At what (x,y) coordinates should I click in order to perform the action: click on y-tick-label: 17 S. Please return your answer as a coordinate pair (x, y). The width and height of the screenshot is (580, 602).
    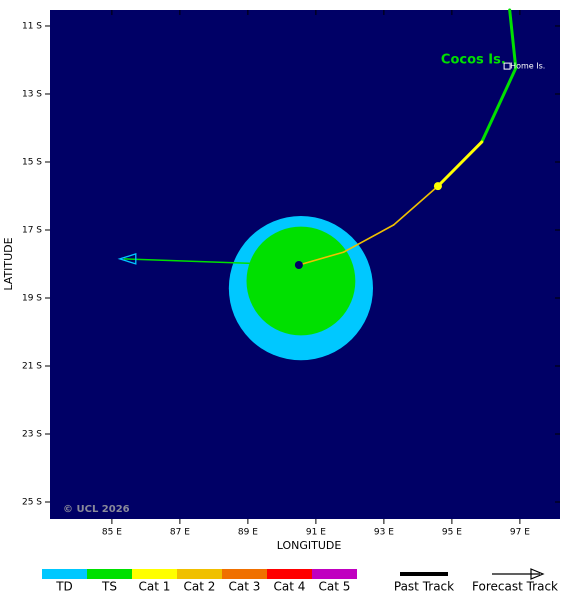
    Looking at the image, I should click on (32, 230).